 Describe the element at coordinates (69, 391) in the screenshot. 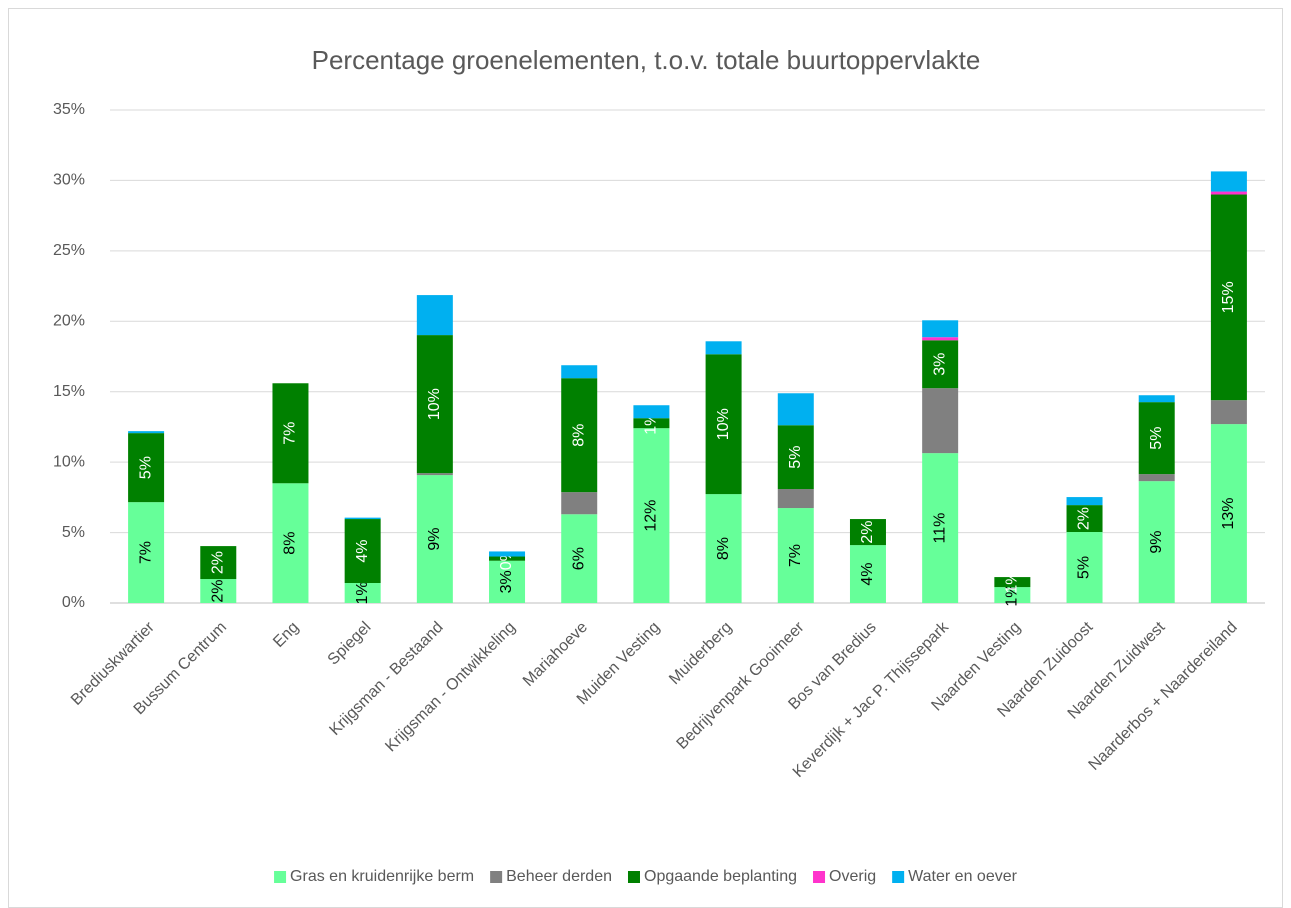

I see `y-tick-label: 15%` at that location.